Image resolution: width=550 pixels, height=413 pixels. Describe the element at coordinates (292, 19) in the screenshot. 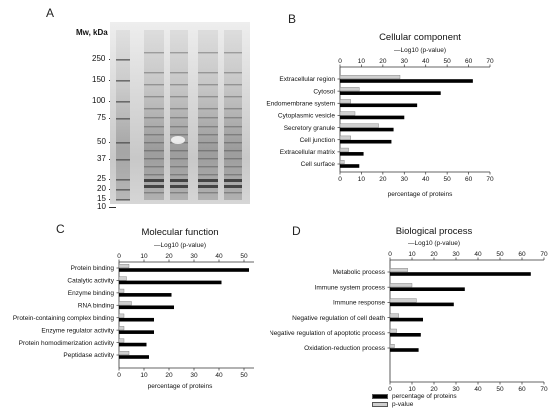

I see `panel-letter-b: B` at that location.